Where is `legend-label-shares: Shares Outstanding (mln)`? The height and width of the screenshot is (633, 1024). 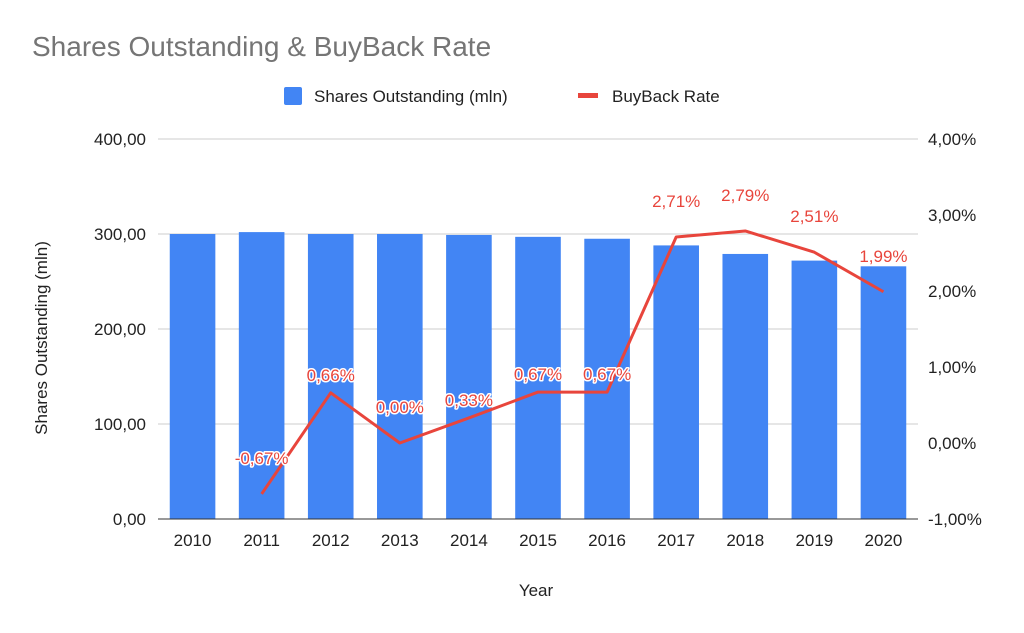 legend-label-shares: Shares Outstanding (mln) is located at coordinates (411, 96).